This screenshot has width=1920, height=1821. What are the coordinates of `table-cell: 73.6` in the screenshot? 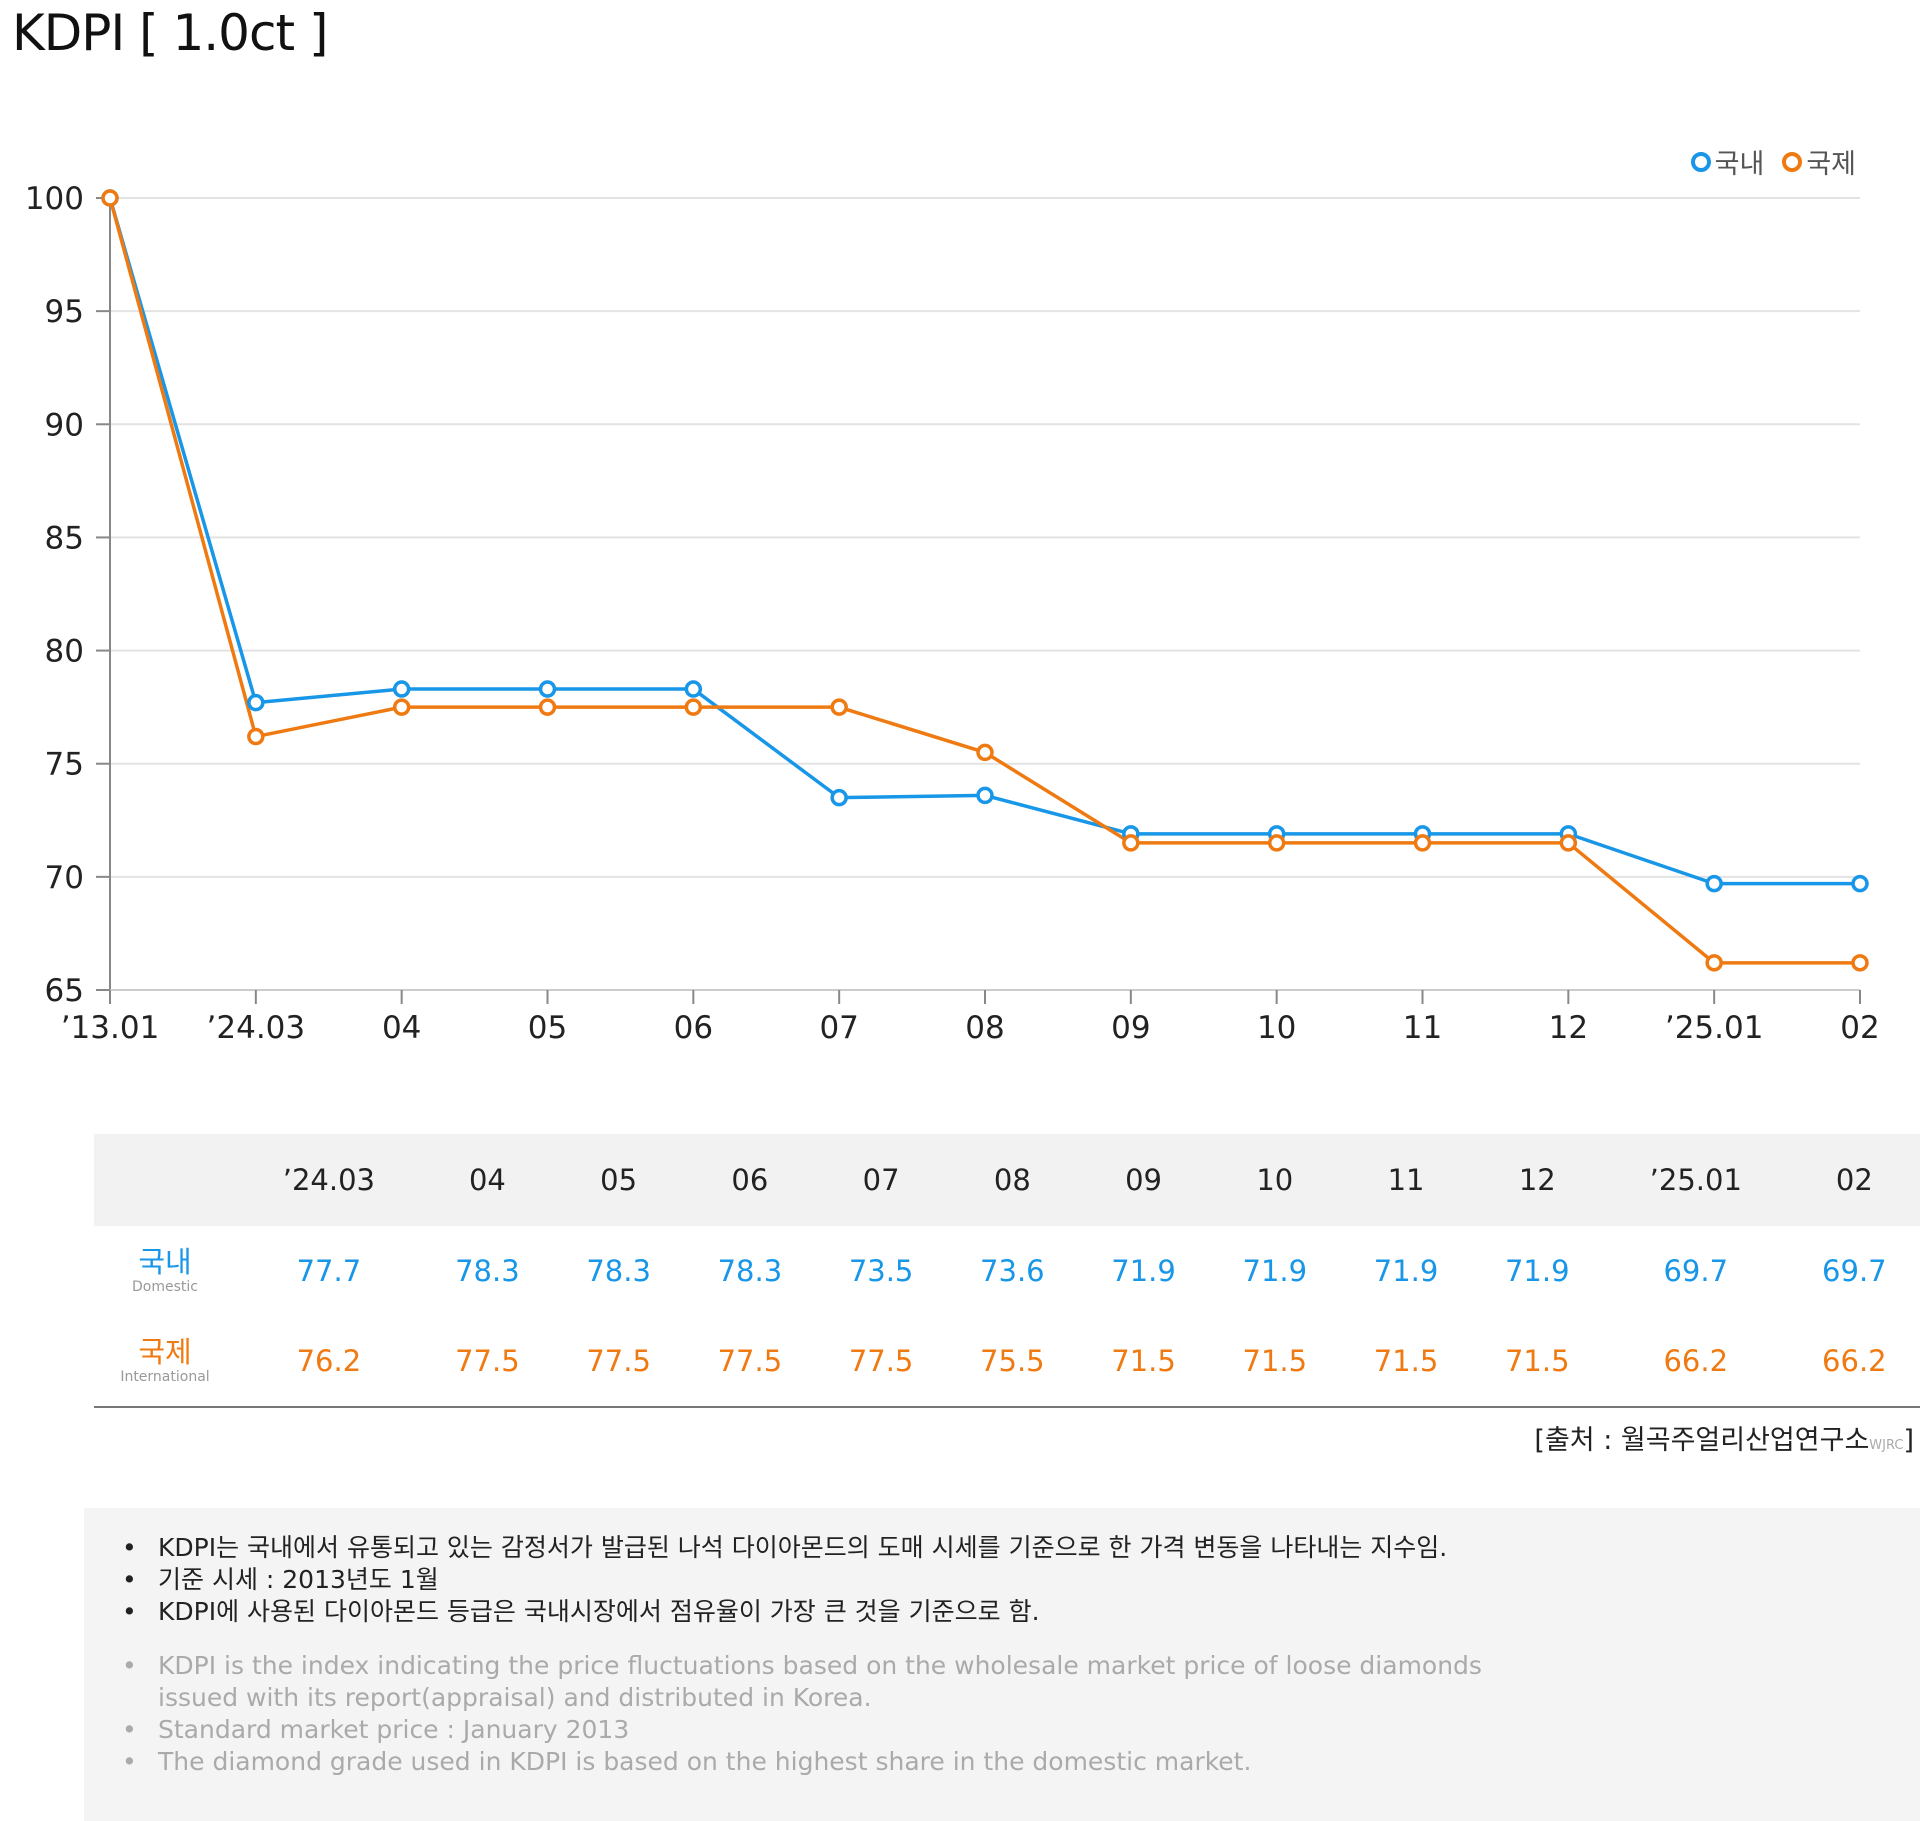 It's located at (1012, 1271).